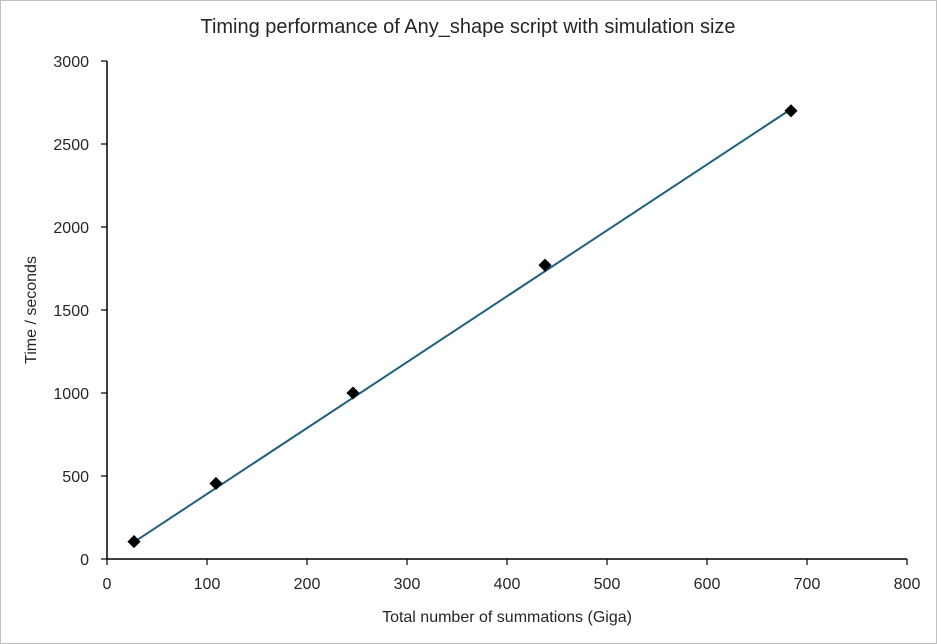 This screenshot has height=644, width=937. What do you see at coordinates (31, 310) in the screenshot?
I see `y-axis-title: Time / seconds` at bounding box center [31, 310].